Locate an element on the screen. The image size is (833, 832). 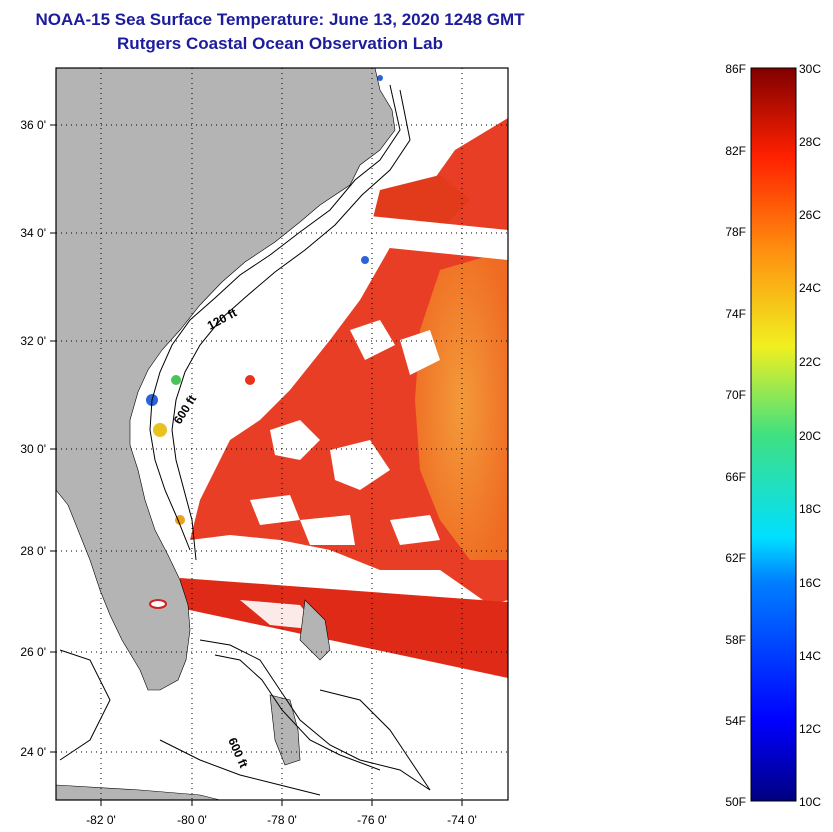
colorbar-label-86F: 86F is located at coordinates (735, 69).